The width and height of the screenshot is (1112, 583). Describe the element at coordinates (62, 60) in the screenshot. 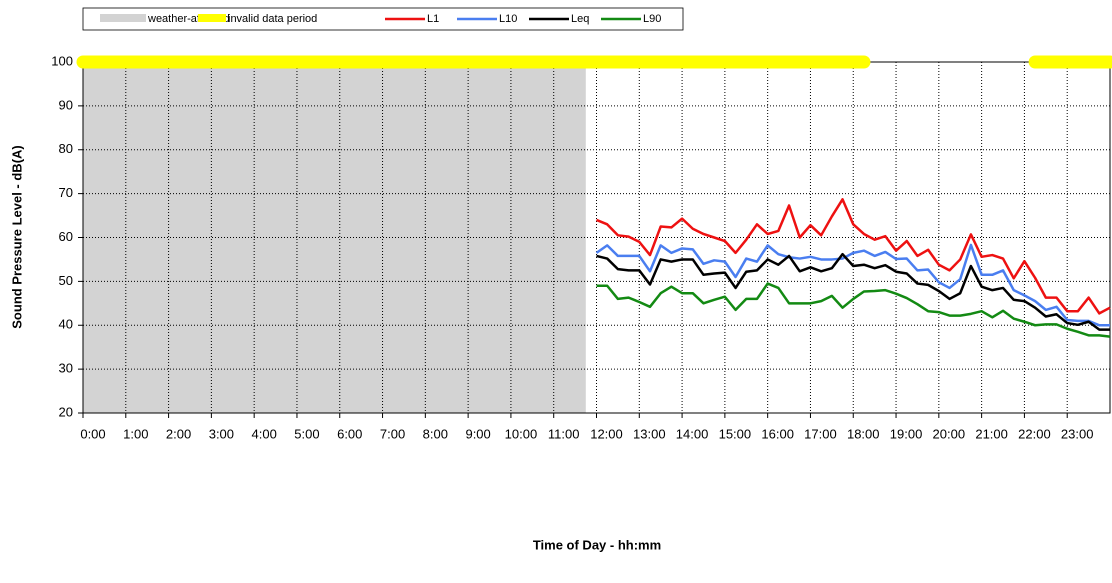

I see `y-tick-label: 100` at that location.